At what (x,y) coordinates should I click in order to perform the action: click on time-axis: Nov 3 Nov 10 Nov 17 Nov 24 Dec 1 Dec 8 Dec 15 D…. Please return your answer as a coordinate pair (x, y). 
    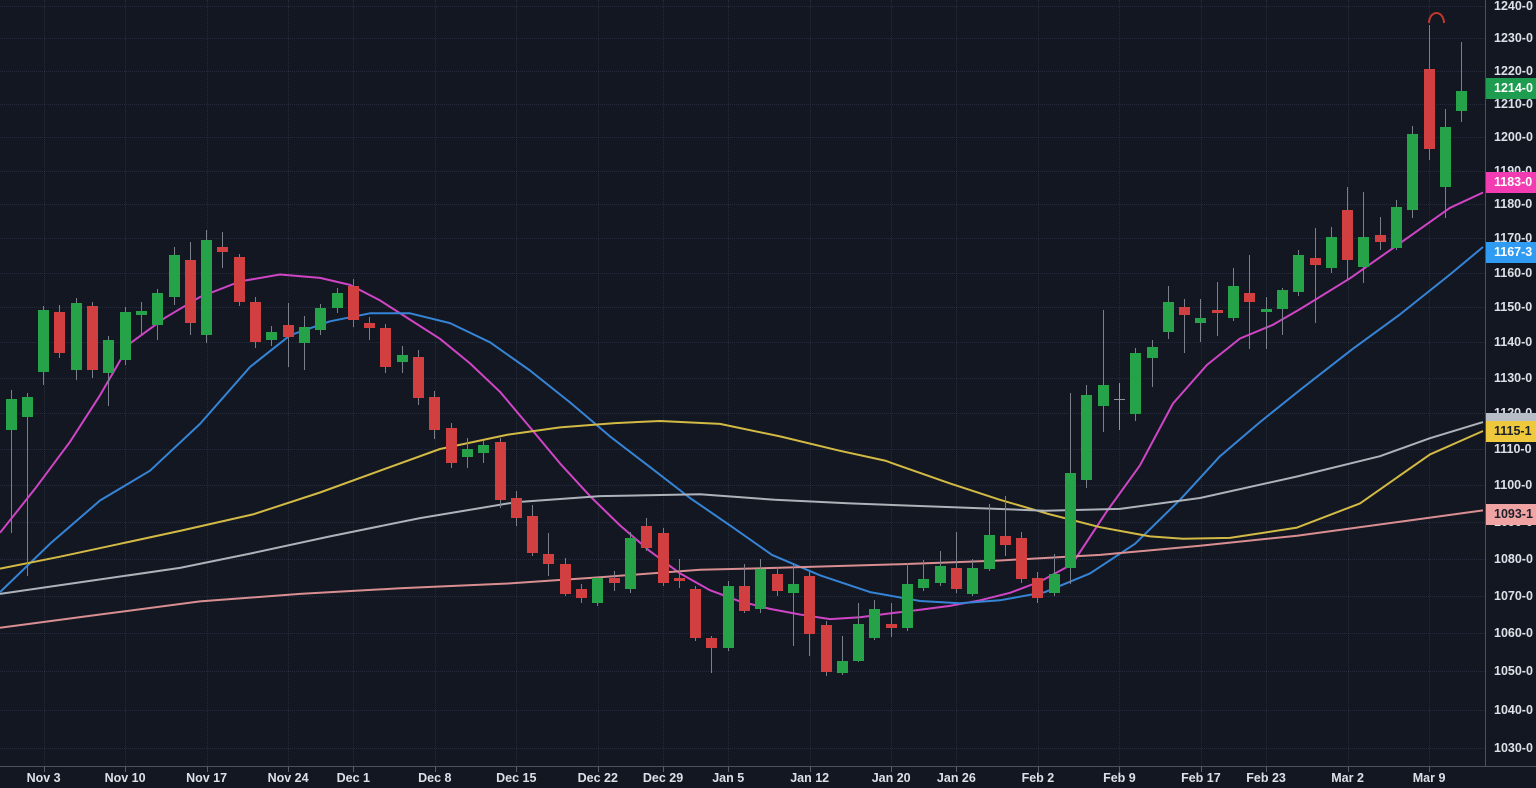
    Looking at the image, I should click on (768, 777).